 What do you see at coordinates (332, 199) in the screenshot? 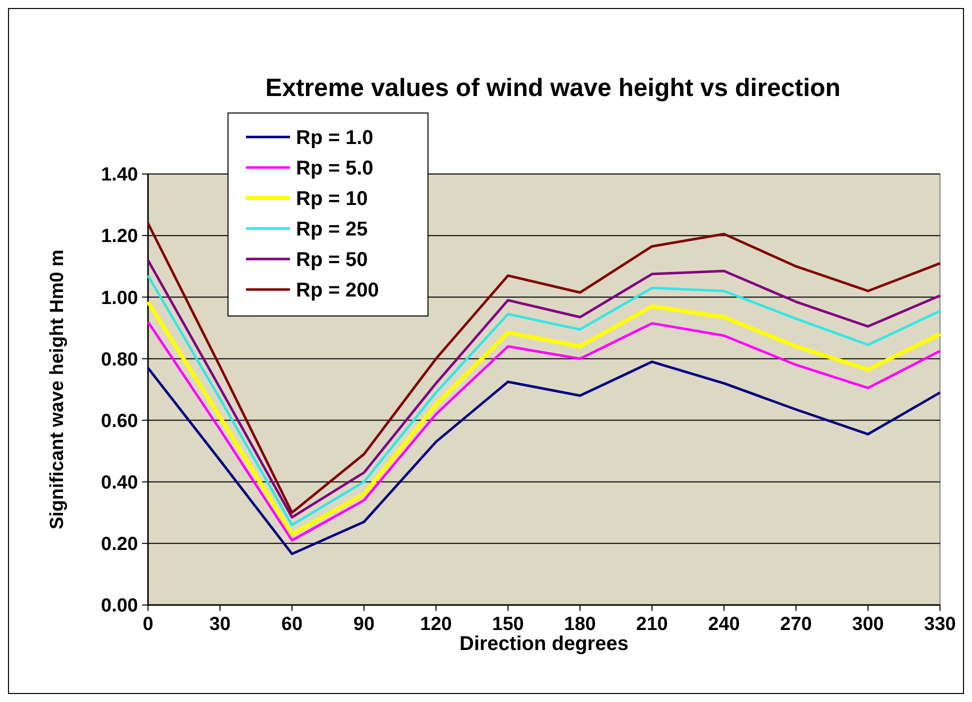
I see `legend-label: Rp = 10` at bounding box center [332, 199].